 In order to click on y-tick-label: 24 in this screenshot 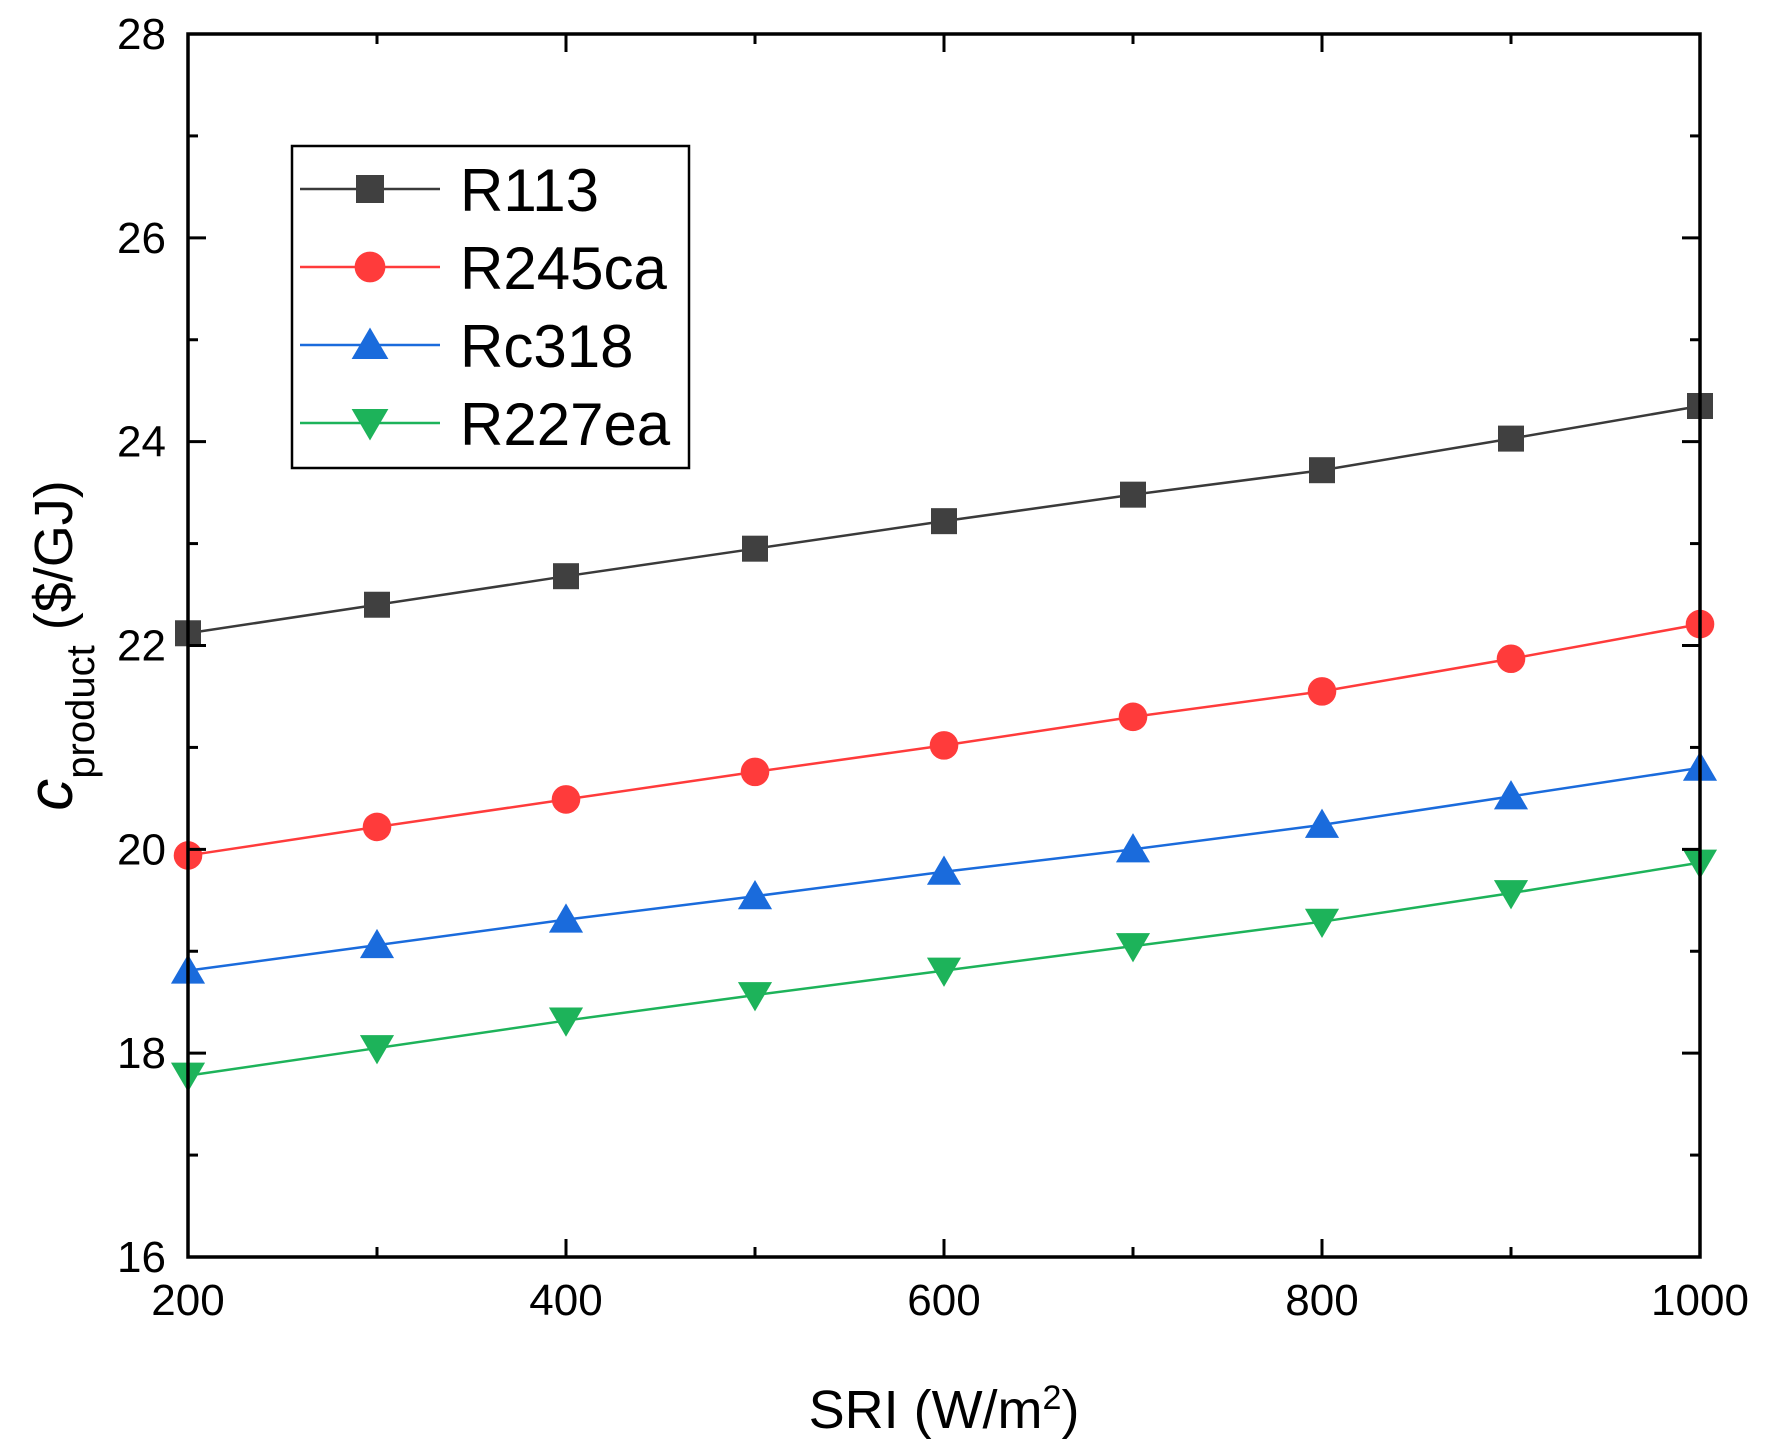, I will do `click(141, 442)`.